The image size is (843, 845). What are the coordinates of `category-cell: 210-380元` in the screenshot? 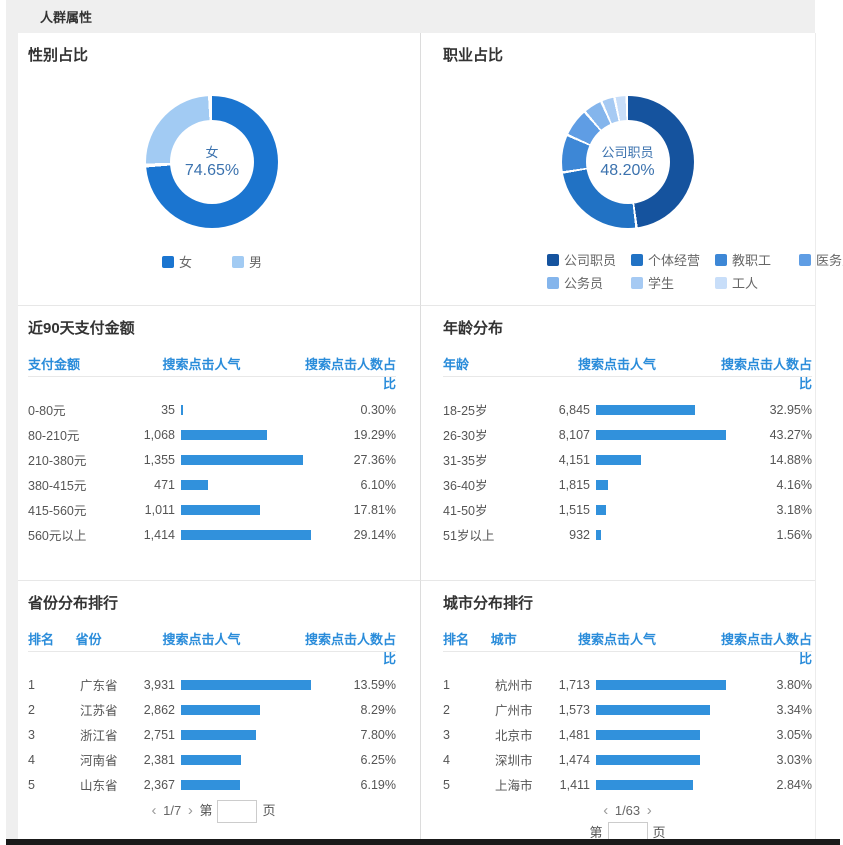 It's located at (57, 461).